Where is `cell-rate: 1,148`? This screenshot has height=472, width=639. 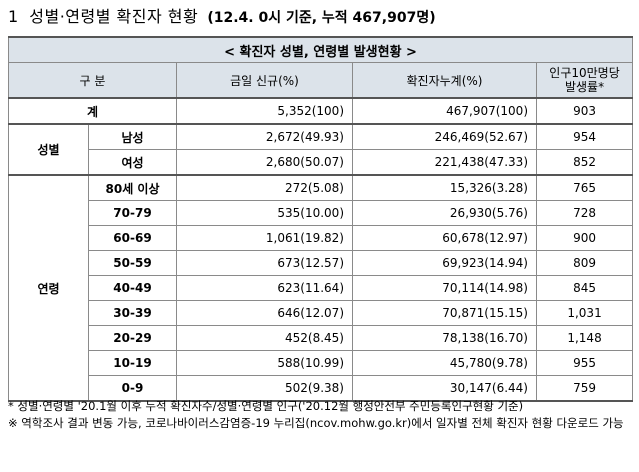
cell-rate: 1,148 is located at coordinates (584, 338).